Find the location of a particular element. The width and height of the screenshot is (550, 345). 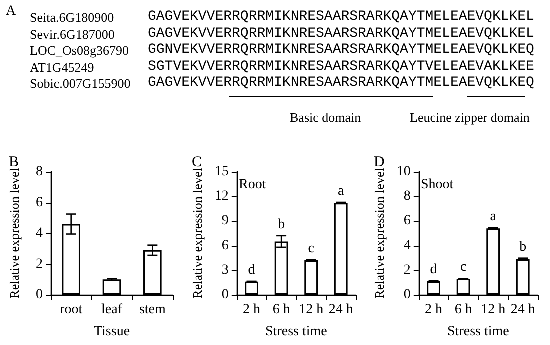

text: Seita.6G180900 is located at coordinates (72, 18).